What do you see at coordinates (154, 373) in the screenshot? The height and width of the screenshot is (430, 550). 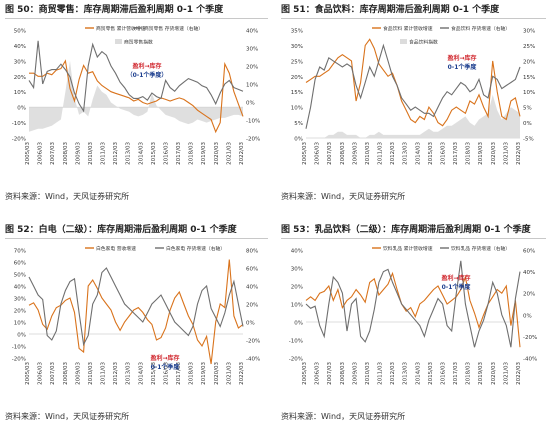 I see `x-tick-label: 2015/03` at bounding box center [154, 373].